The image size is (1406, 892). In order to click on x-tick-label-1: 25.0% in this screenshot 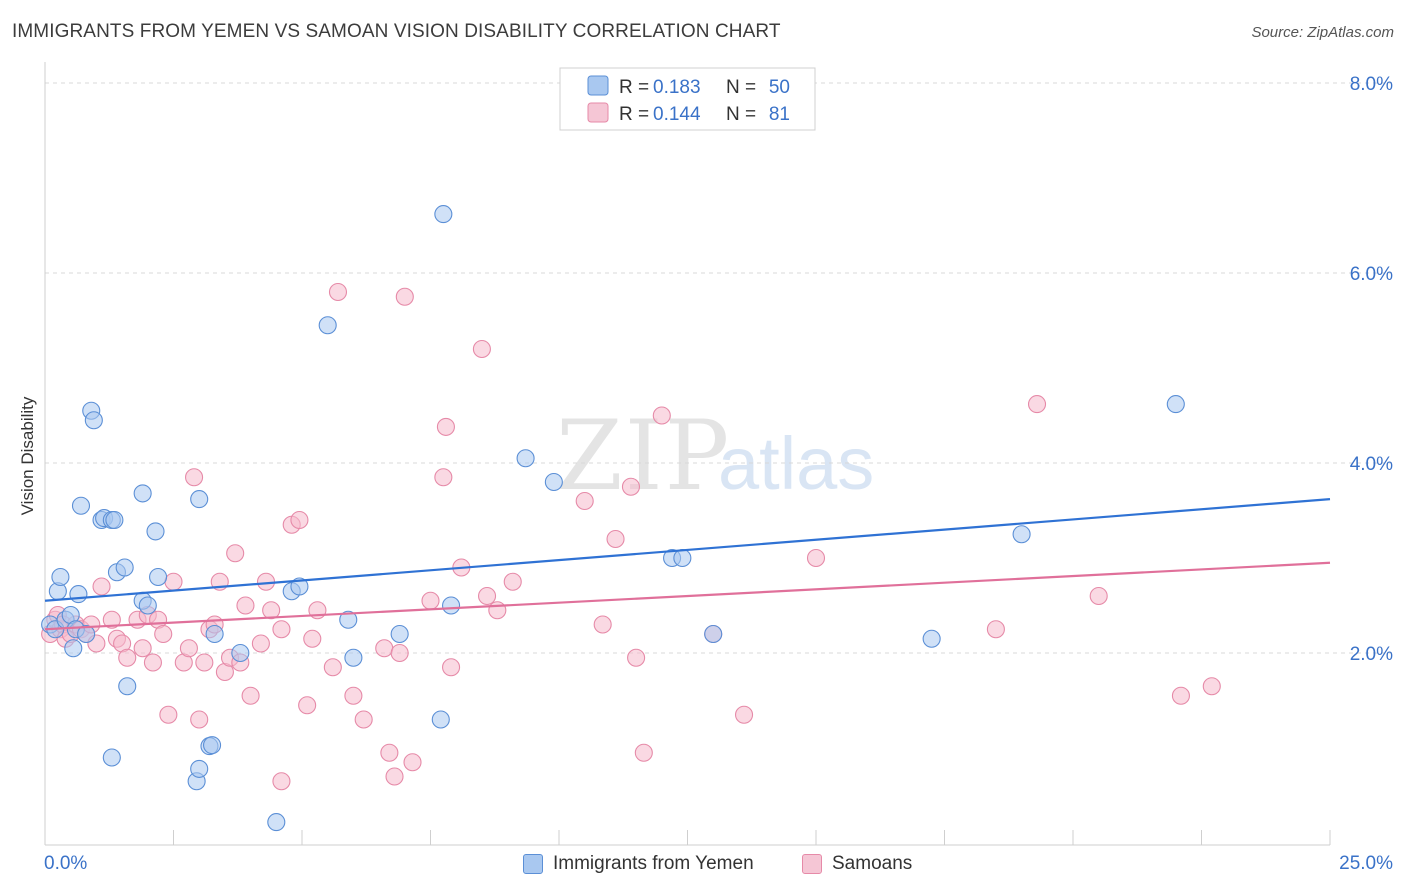, I will do `click(1366, 863)`.